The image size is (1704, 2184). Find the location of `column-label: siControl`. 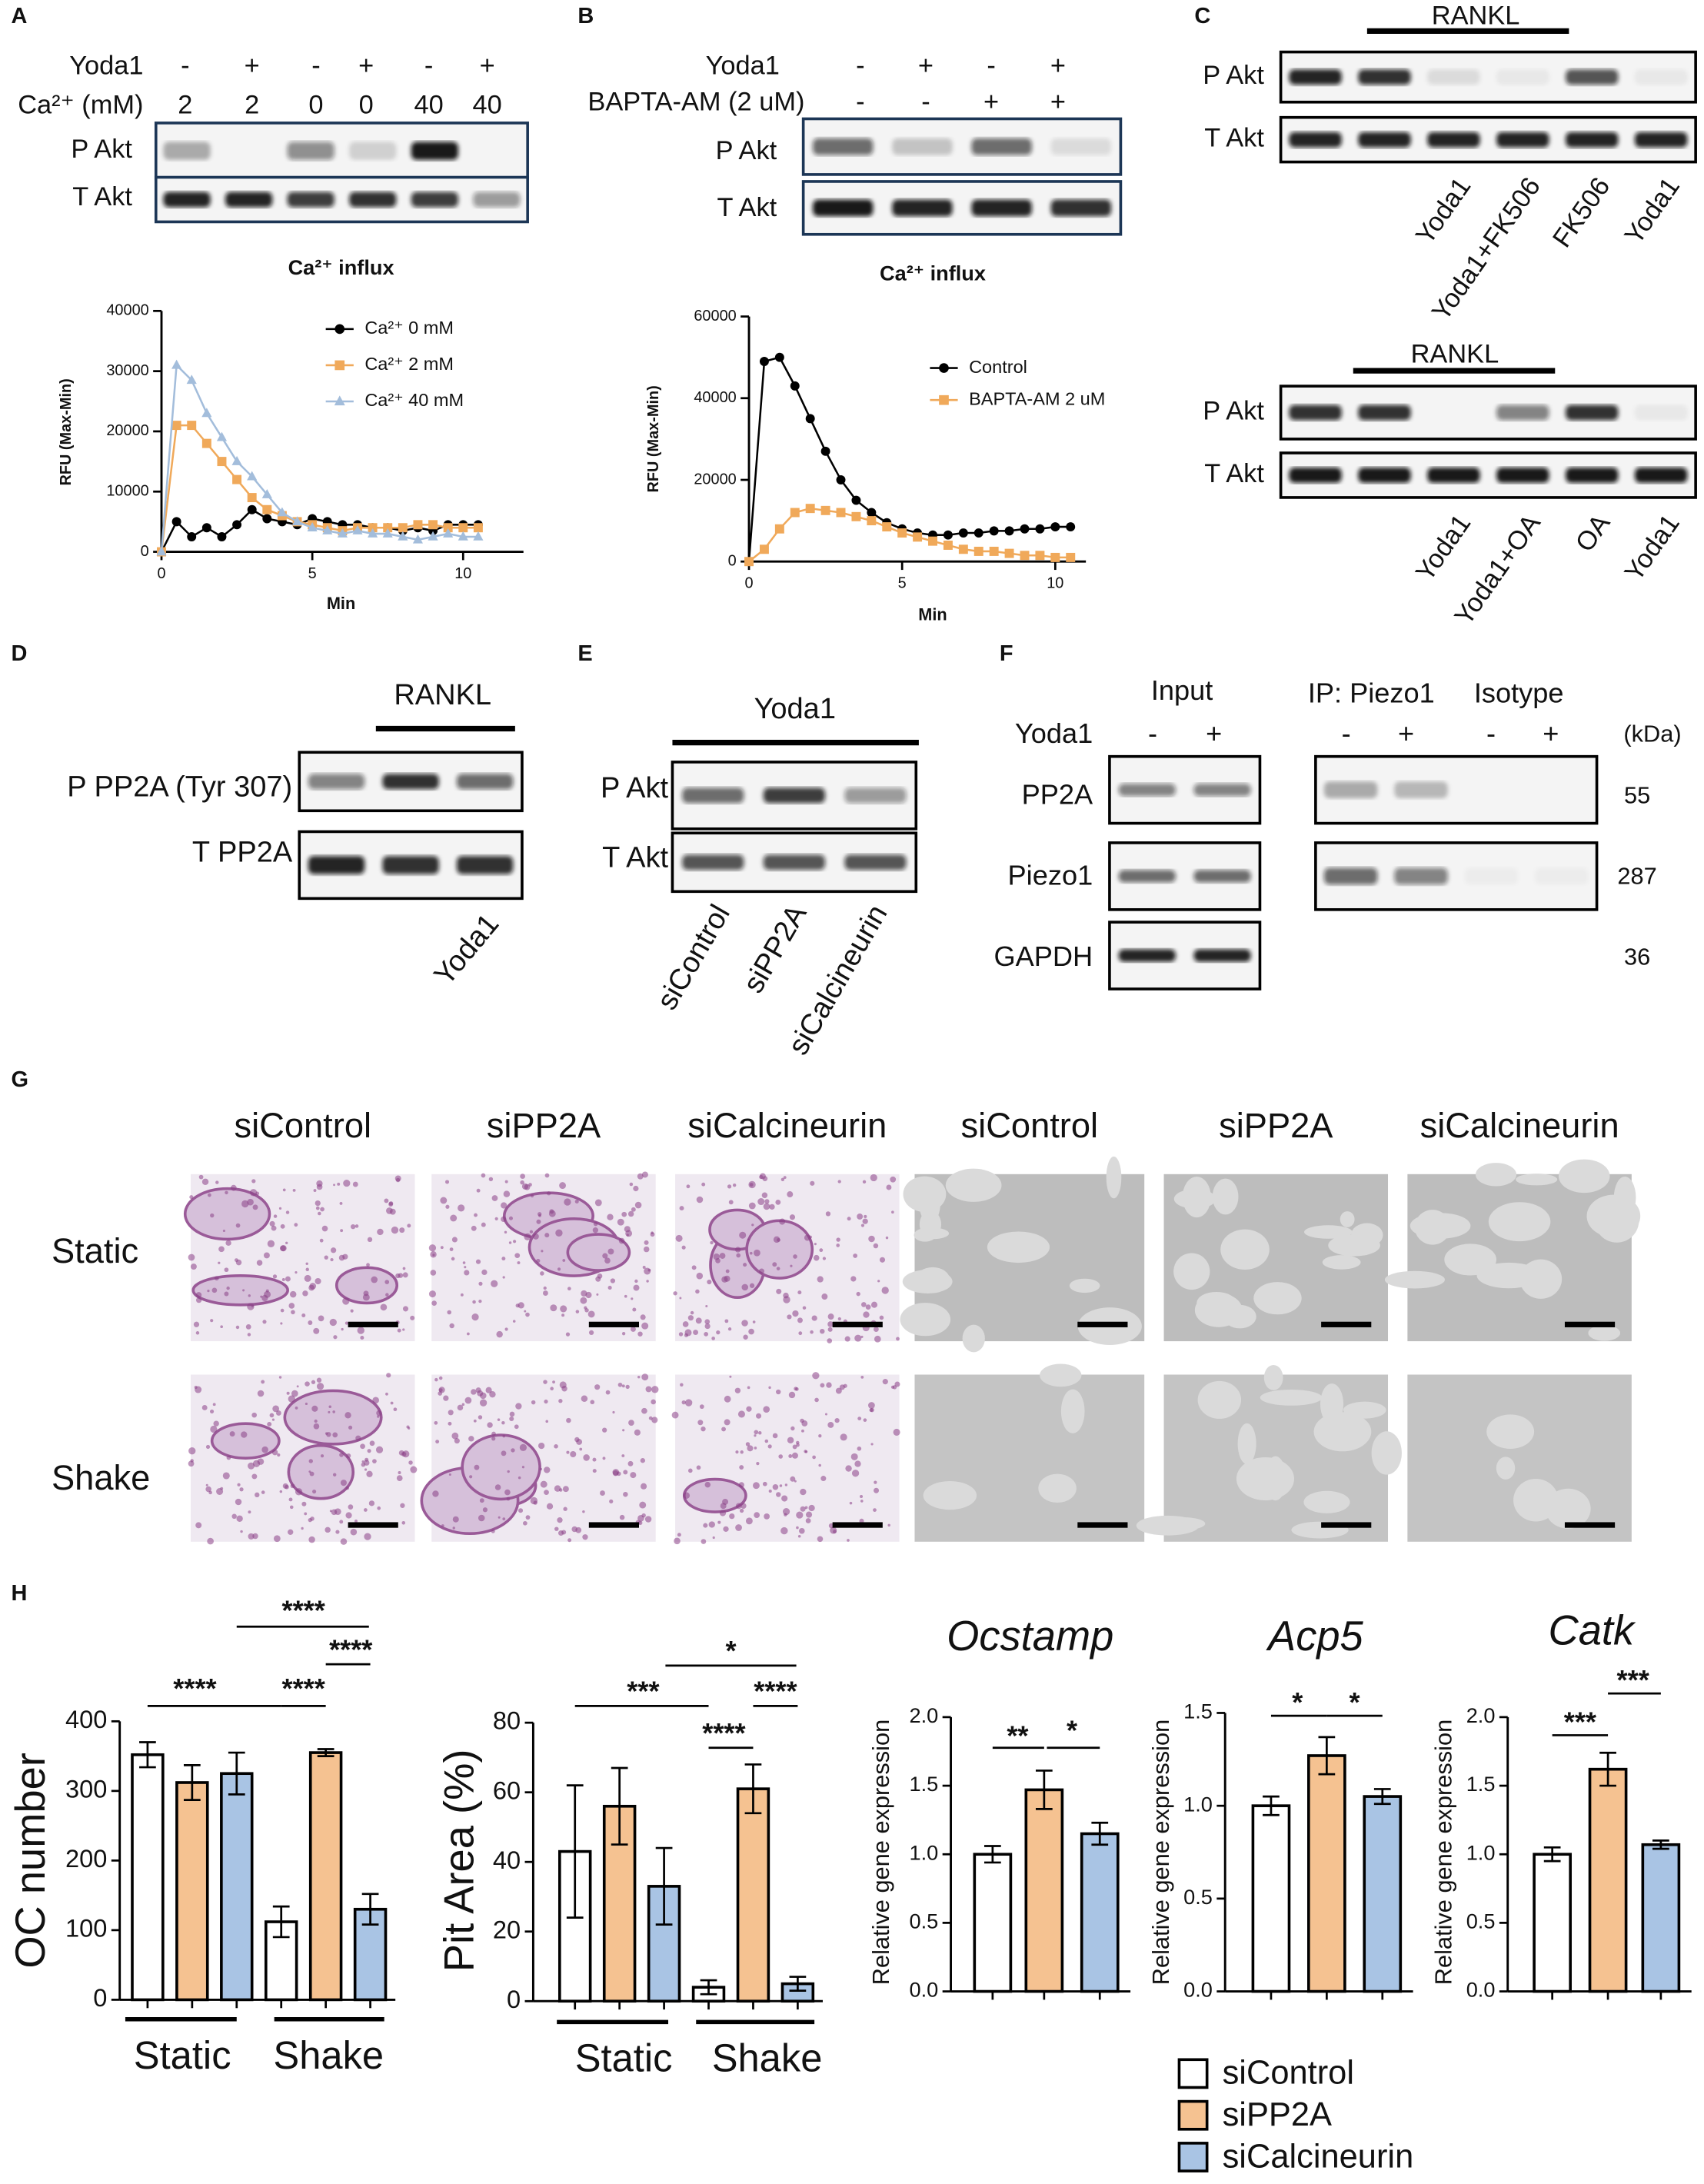

column-label: siControl is located at coordinates (302, 1125).